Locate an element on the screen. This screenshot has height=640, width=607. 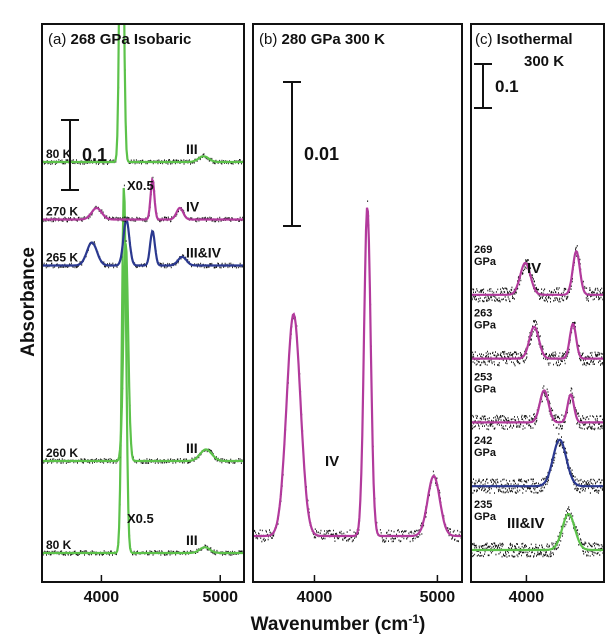
panel-title: (b) 280 GPa 300 K is located at coordinates (322, 39).